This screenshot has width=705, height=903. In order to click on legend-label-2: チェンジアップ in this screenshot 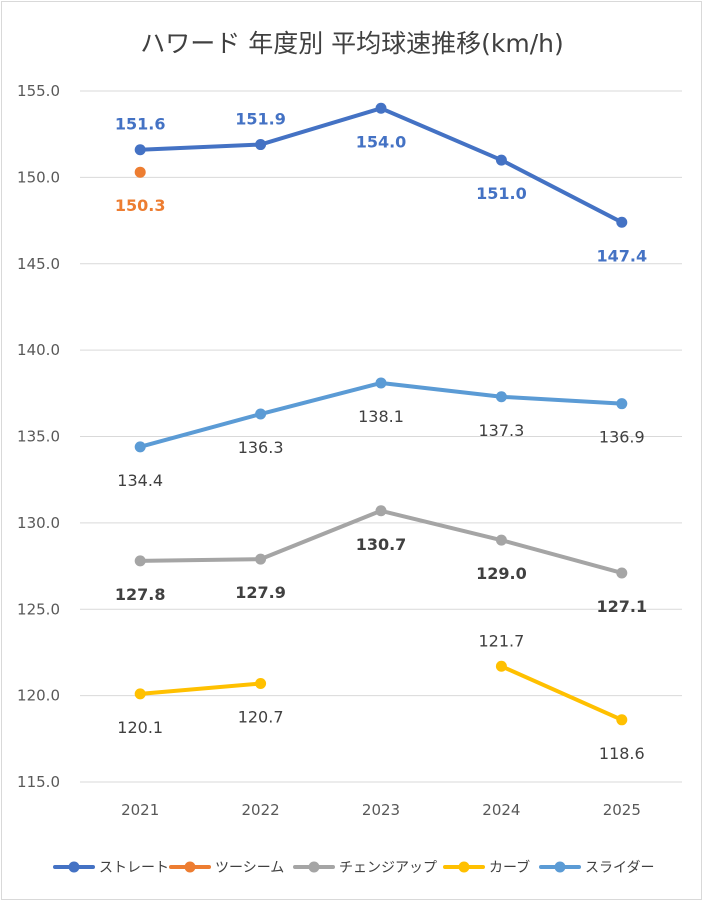, I will do `click(388, 868)`.